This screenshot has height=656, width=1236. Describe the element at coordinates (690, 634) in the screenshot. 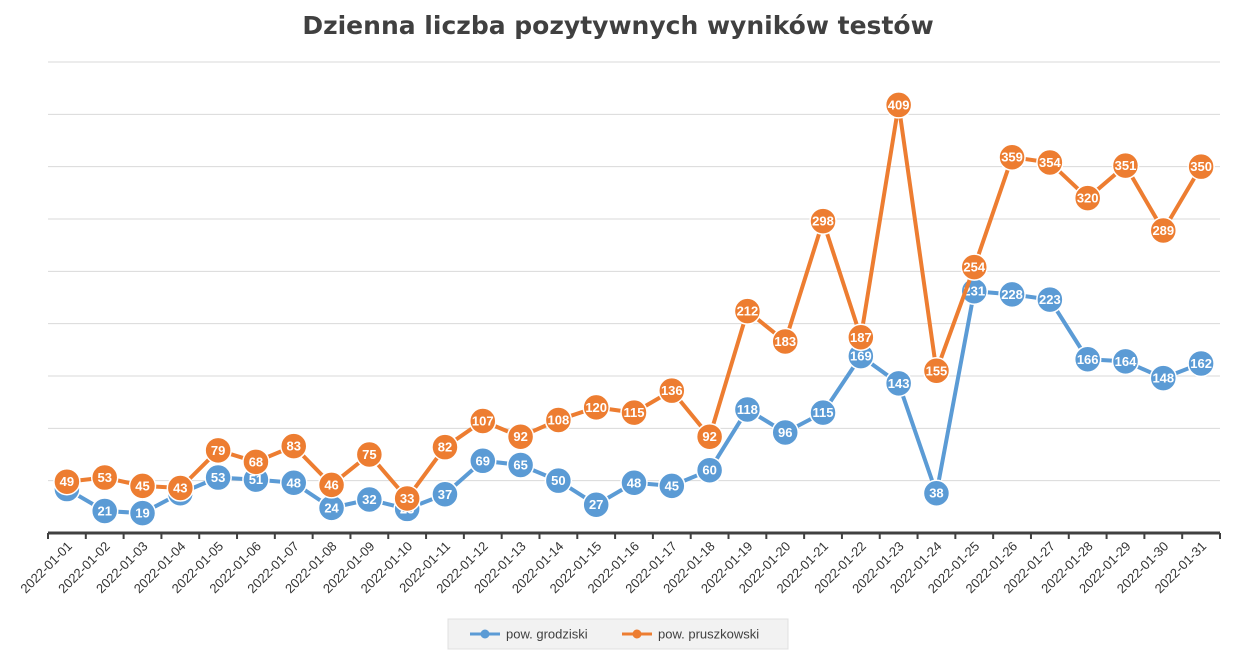

I see `legend-item: pow. pruszkowski` at that location.